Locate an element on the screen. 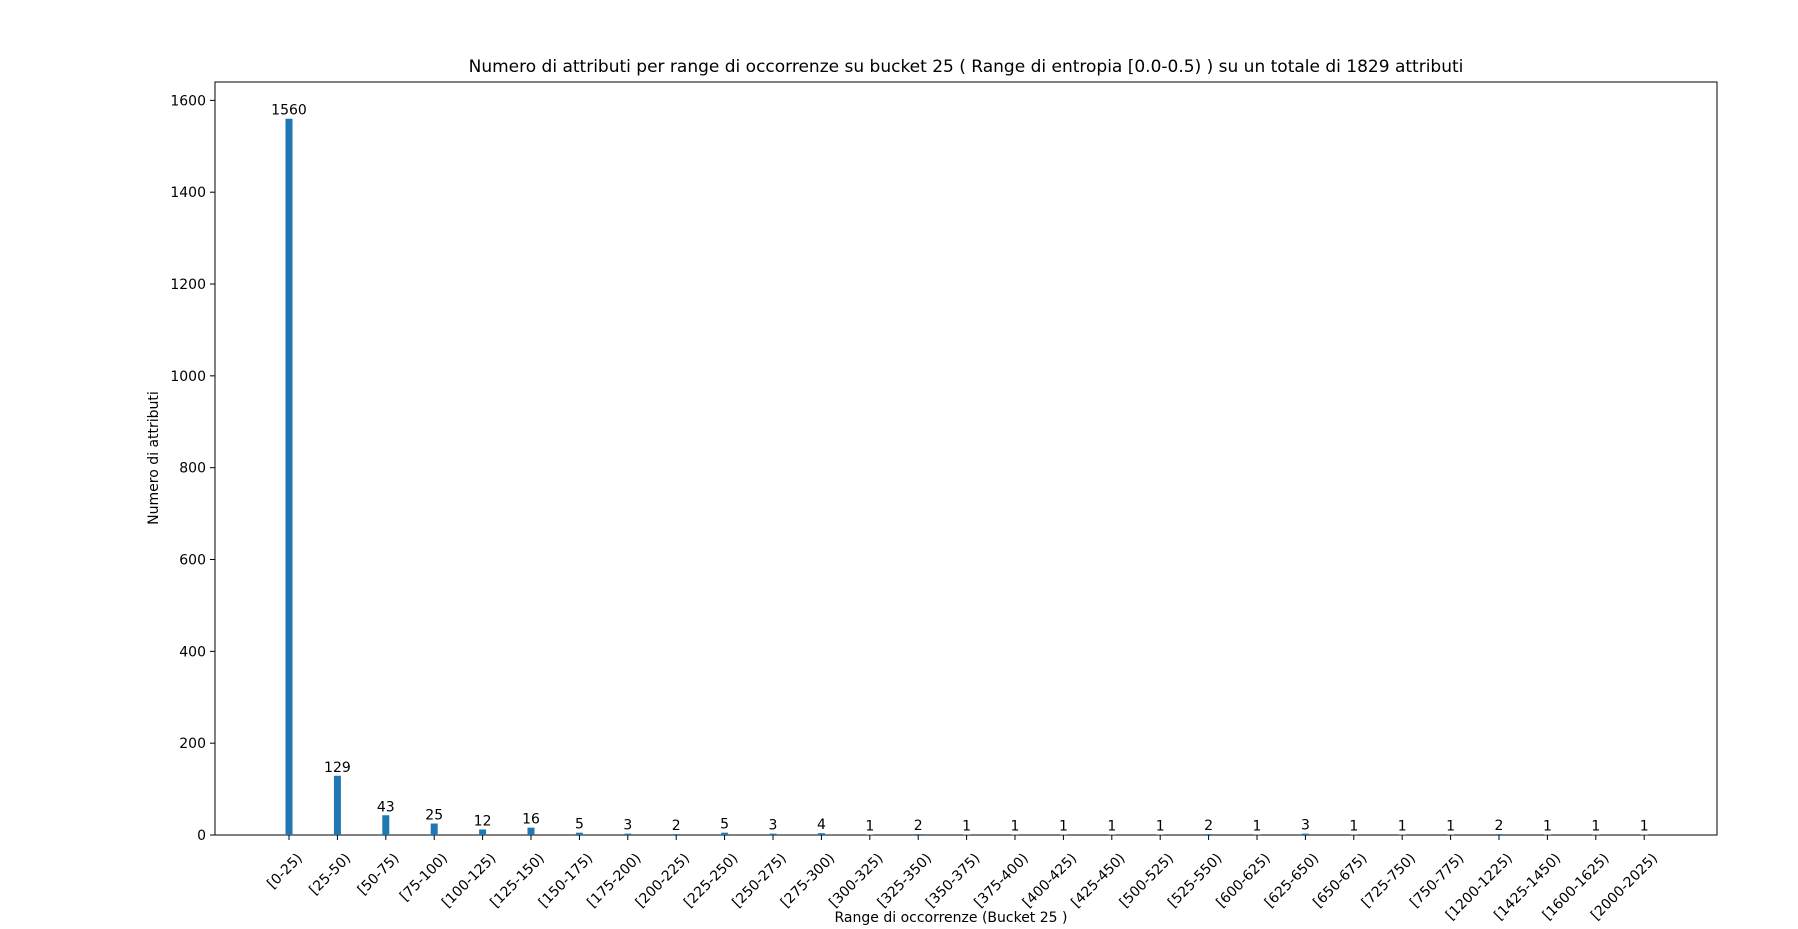 The height and width of the screenshot is (929, 1798). x-tick-label: [0-25) is located at coordinates (285, 872).